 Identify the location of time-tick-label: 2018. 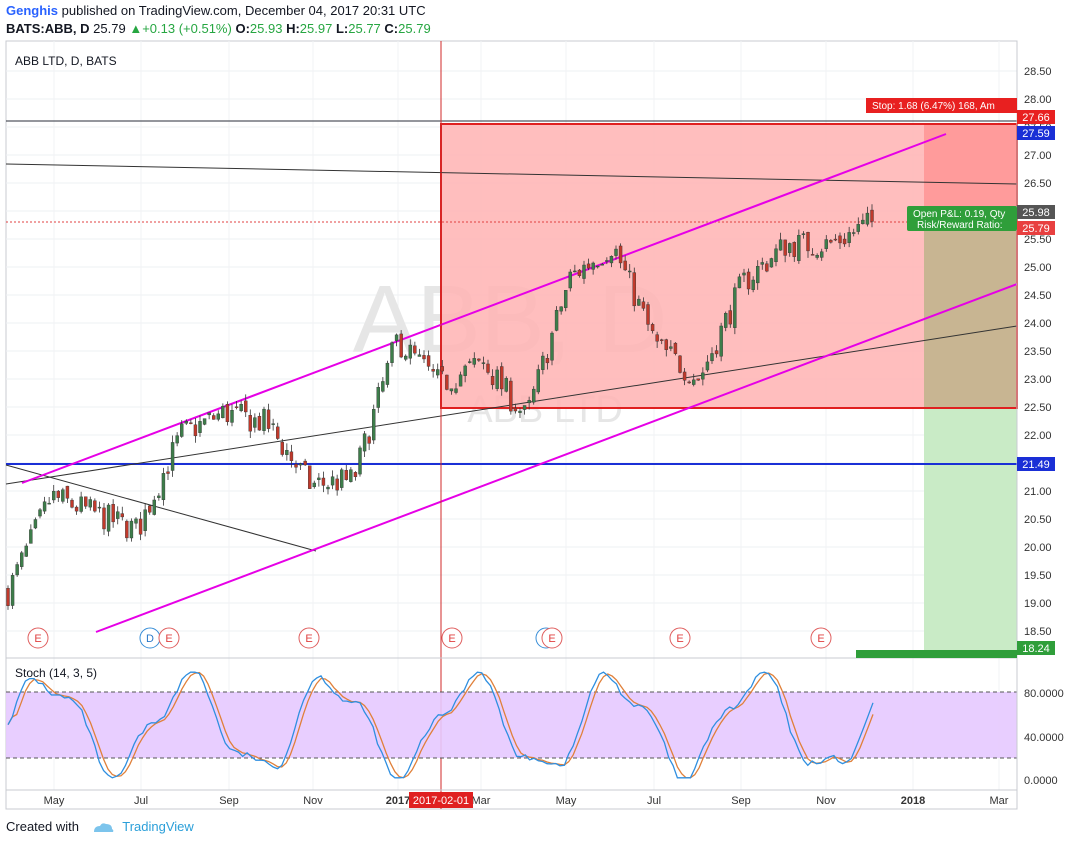
(913, 801).